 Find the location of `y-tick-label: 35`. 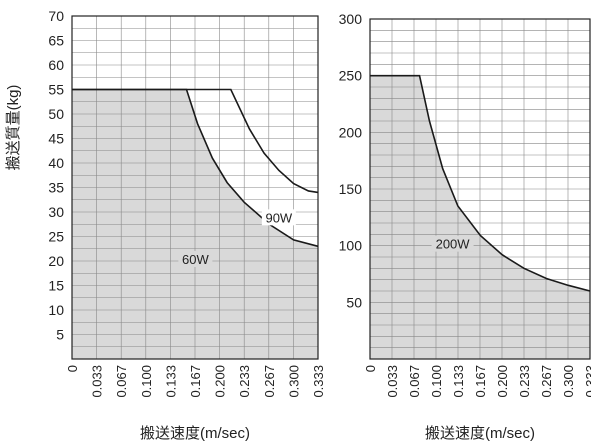

y-tick-label: 35 is located at coordinates (56, 188).